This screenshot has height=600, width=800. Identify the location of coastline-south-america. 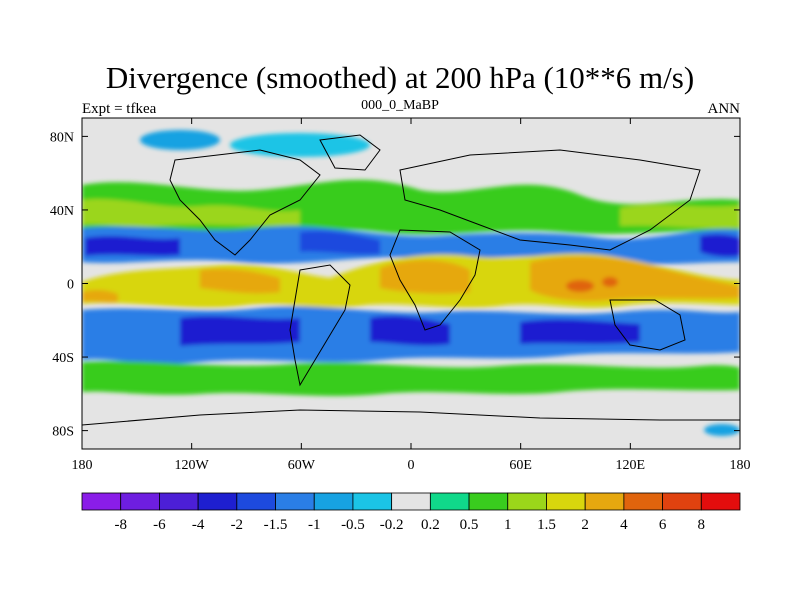
(320, 325).